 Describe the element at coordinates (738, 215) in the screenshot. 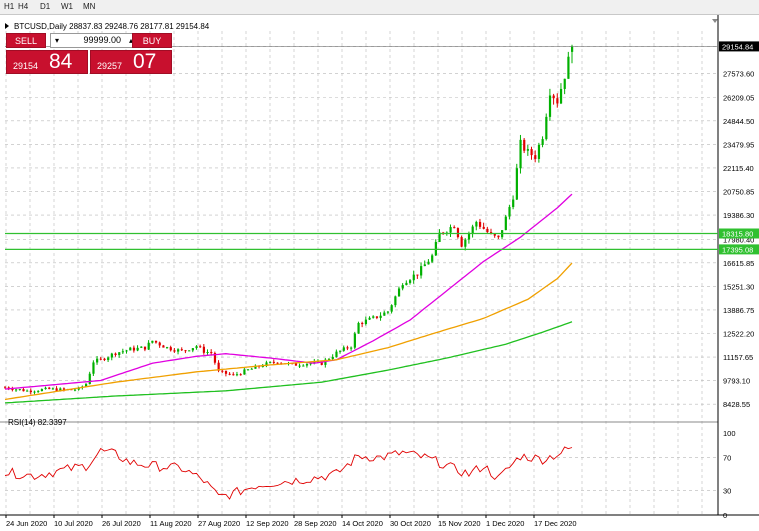

I see `price-tick-label: 19386.30` at that location.